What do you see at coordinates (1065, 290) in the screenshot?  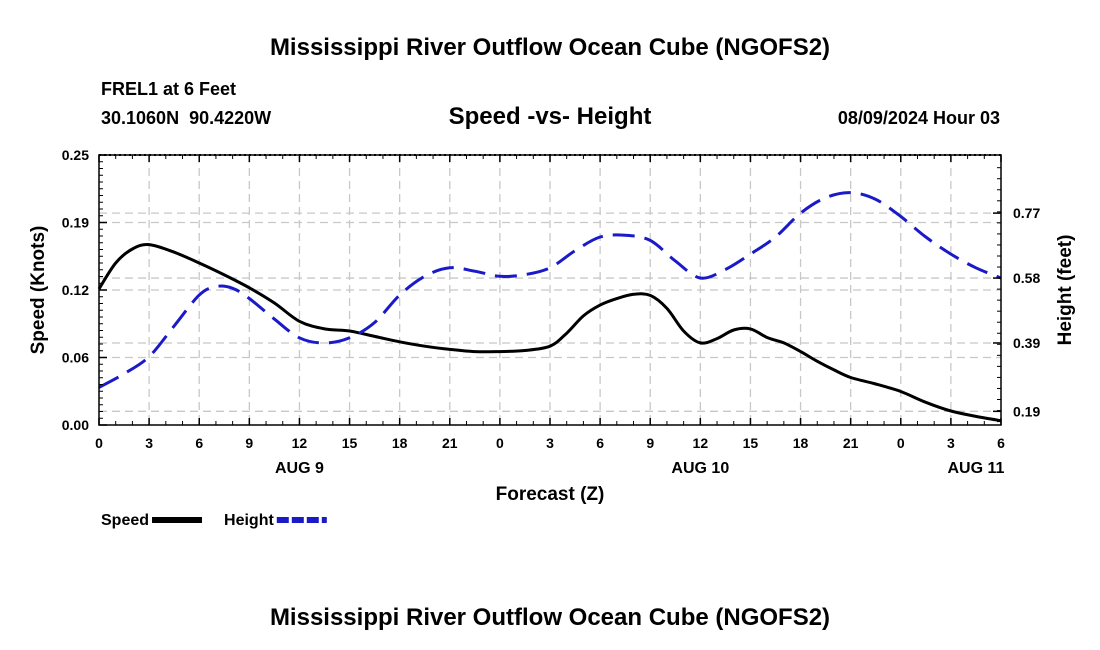 I see `y-axis-right-label: Height (feet)` at bounding box center [1065, 290].